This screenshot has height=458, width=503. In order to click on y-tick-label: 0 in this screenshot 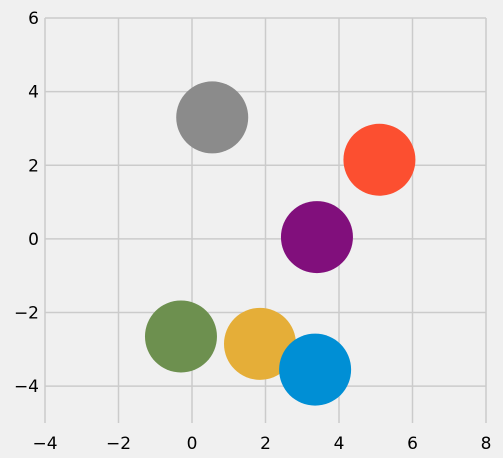, I will do `click(33, 240)`.